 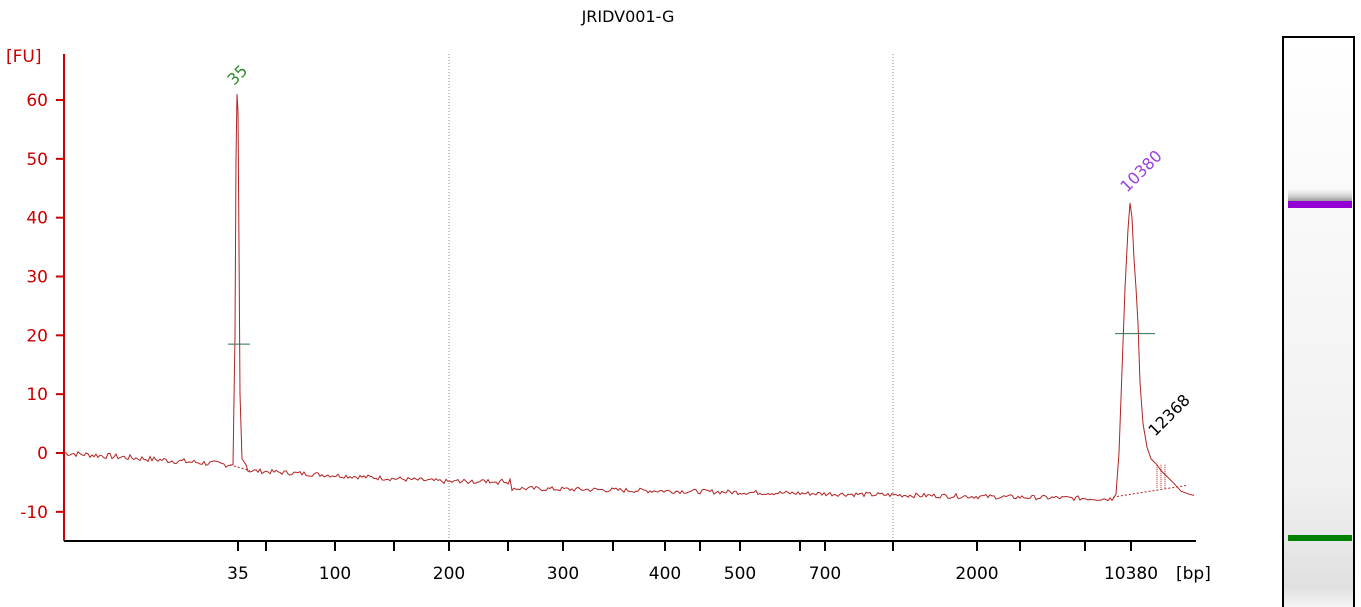 I want to click on x-tick-label: 400, so click(x=665, y=574).